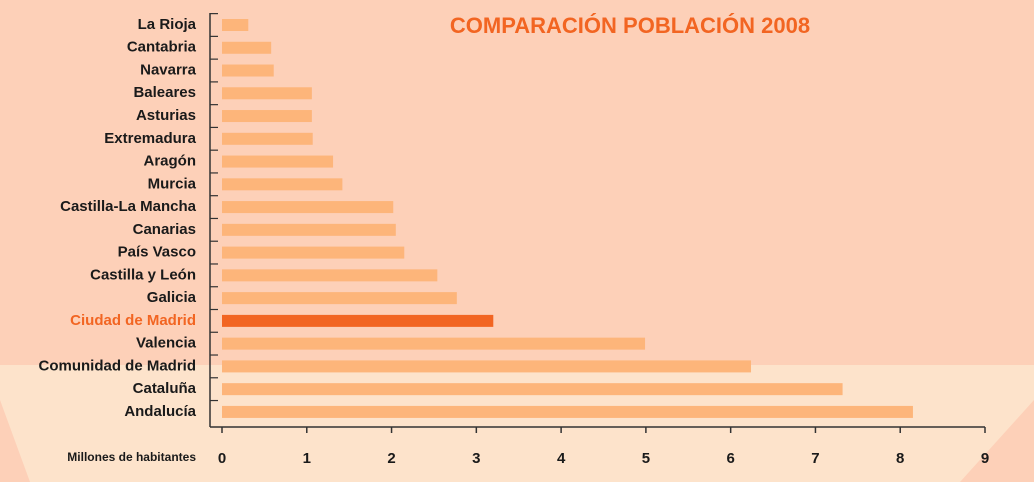 The width and height of the screenshot is (1034, 482). I want to click on y-tick-label: Castilla y León, so click(143, 274).